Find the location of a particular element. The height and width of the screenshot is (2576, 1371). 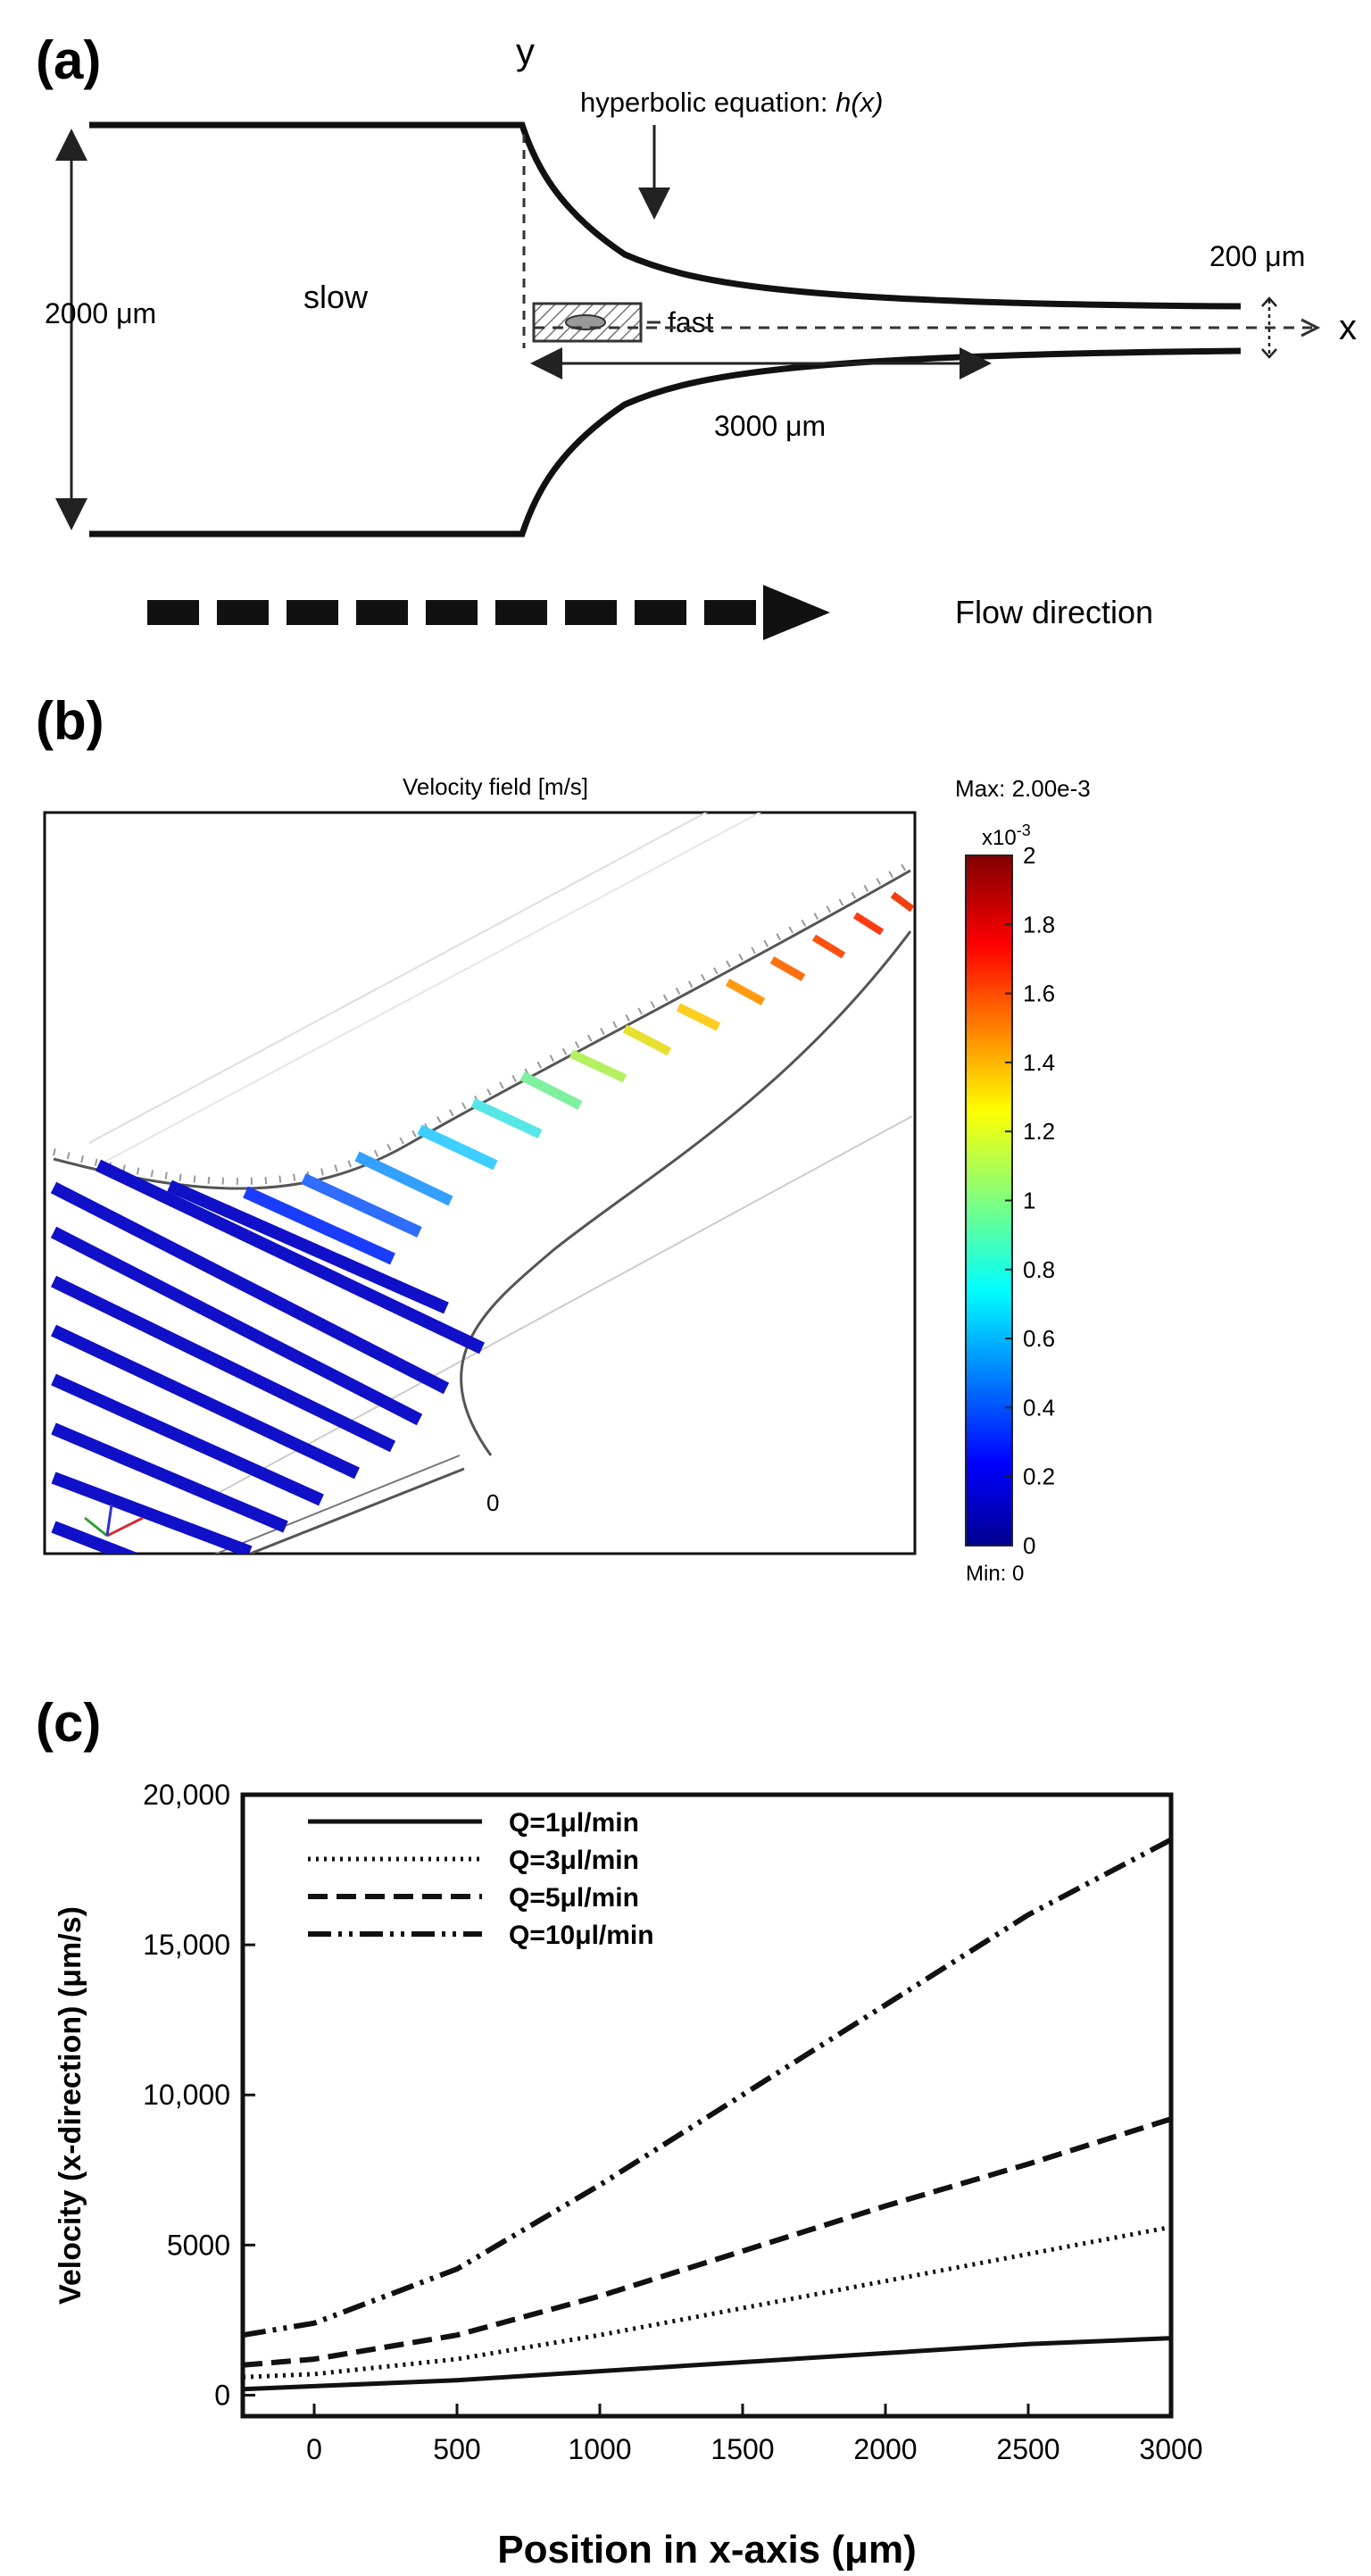

fast-label: fast is located at coordinates (691, 322).